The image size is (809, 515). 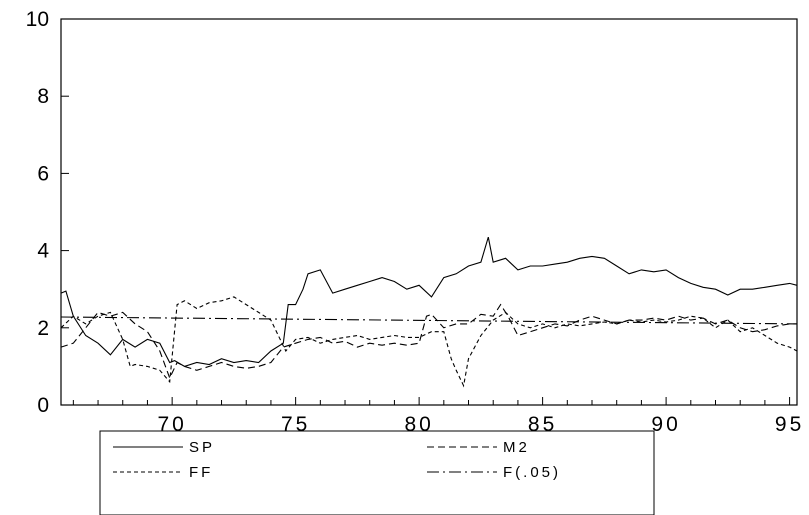 I want to click on legend-box, so click(x=377, y=472).